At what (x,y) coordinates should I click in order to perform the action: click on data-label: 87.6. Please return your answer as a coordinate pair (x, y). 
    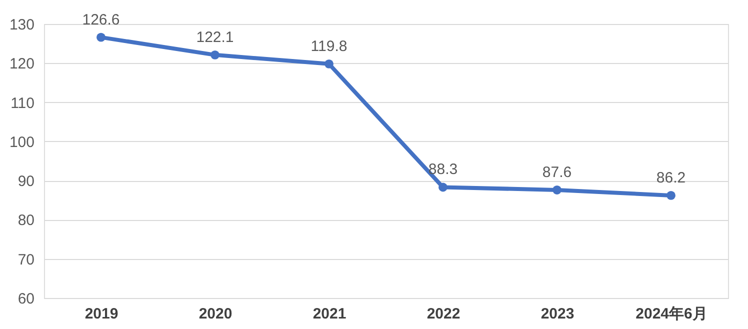
    Looking at the image, I should click on (557, 172).